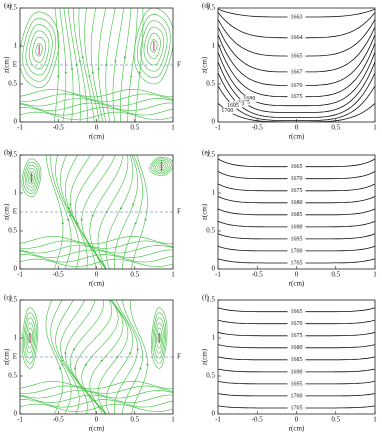  I want to click on y-tick-label: 0, so click(16, 414).